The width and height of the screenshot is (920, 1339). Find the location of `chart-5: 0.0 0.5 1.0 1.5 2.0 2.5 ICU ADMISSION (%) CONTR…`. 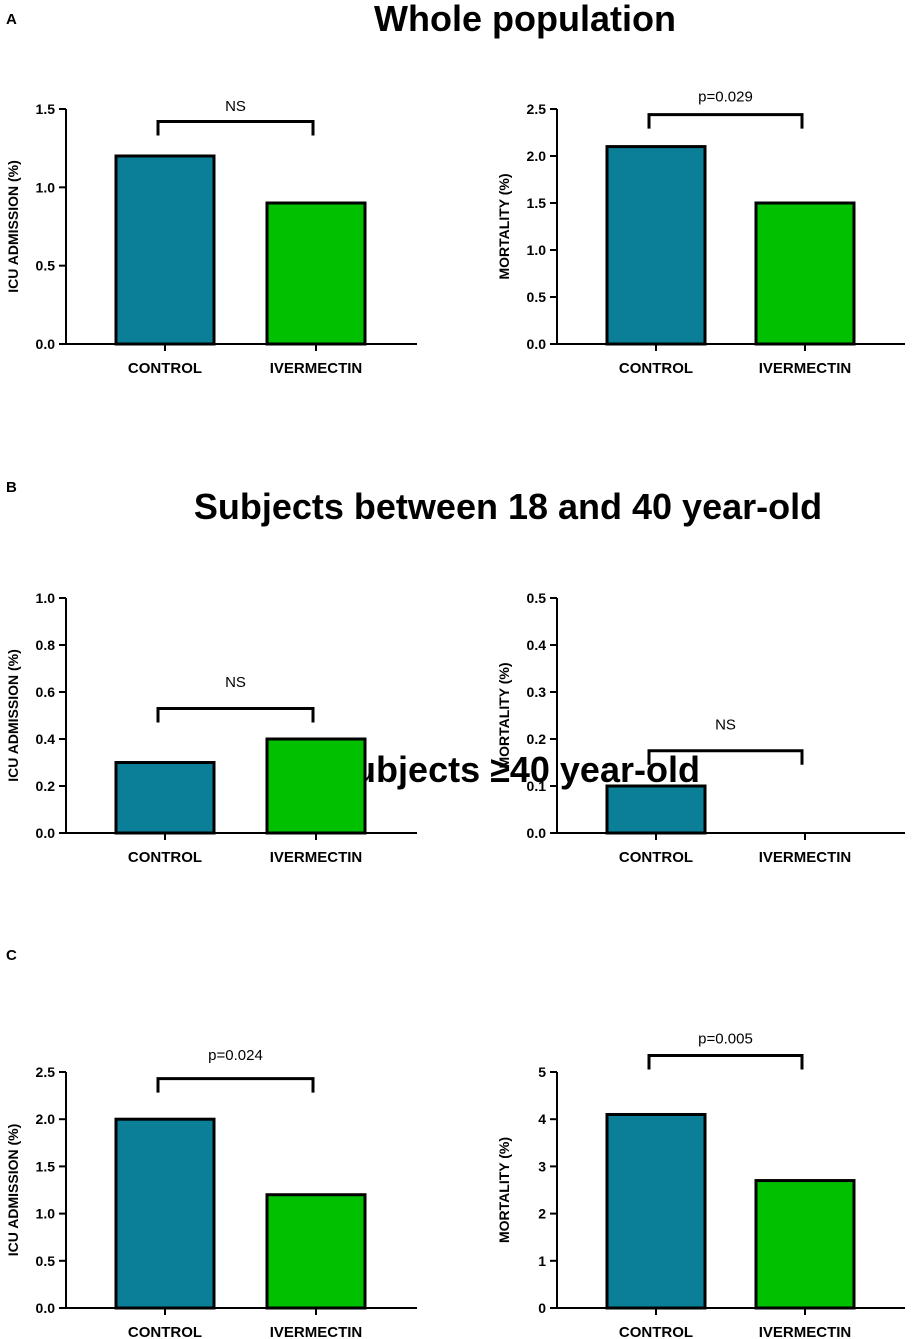

chart-5: 0.0 0.5 1.0 1.5 2.0 2.5 ICU ADMISSION (%) CONTR… is located at coordinates (211, 1193).